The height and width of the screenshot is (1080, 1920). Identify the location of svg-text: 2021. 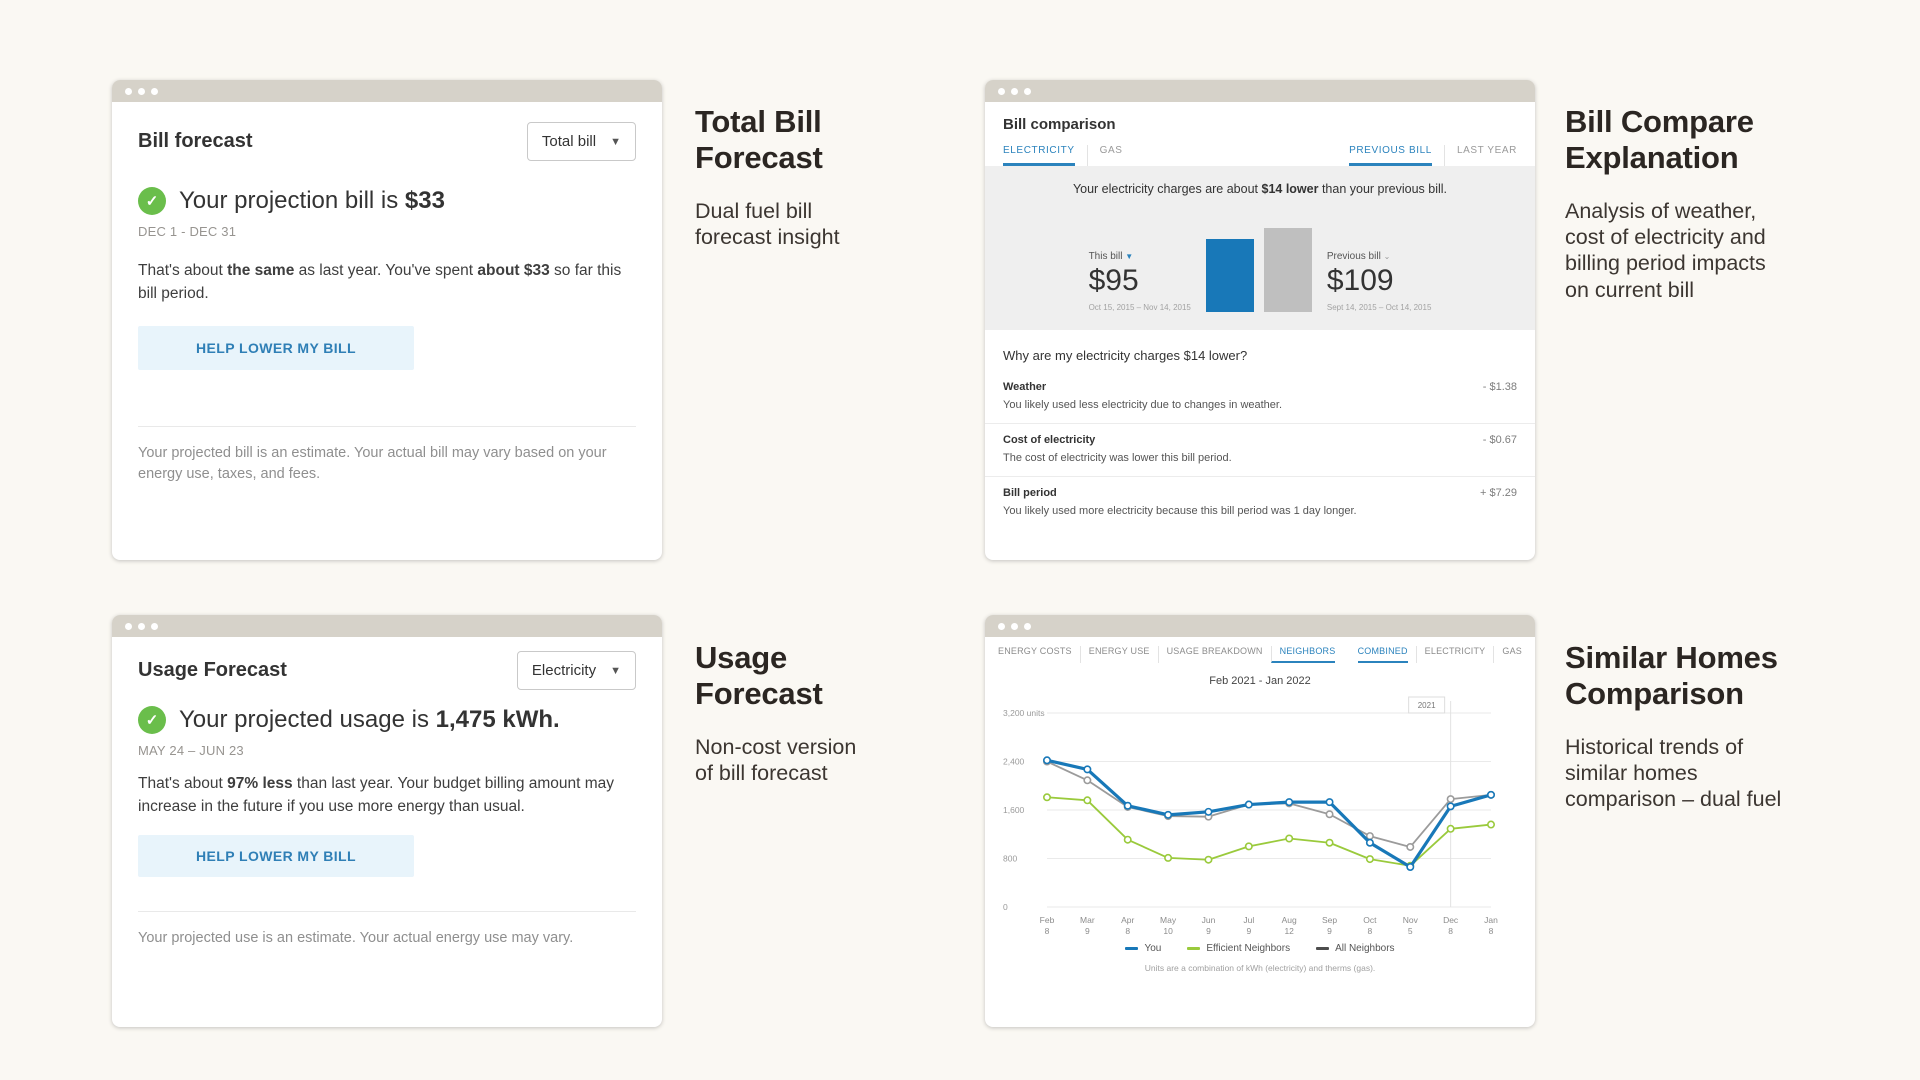
(1427, 705).